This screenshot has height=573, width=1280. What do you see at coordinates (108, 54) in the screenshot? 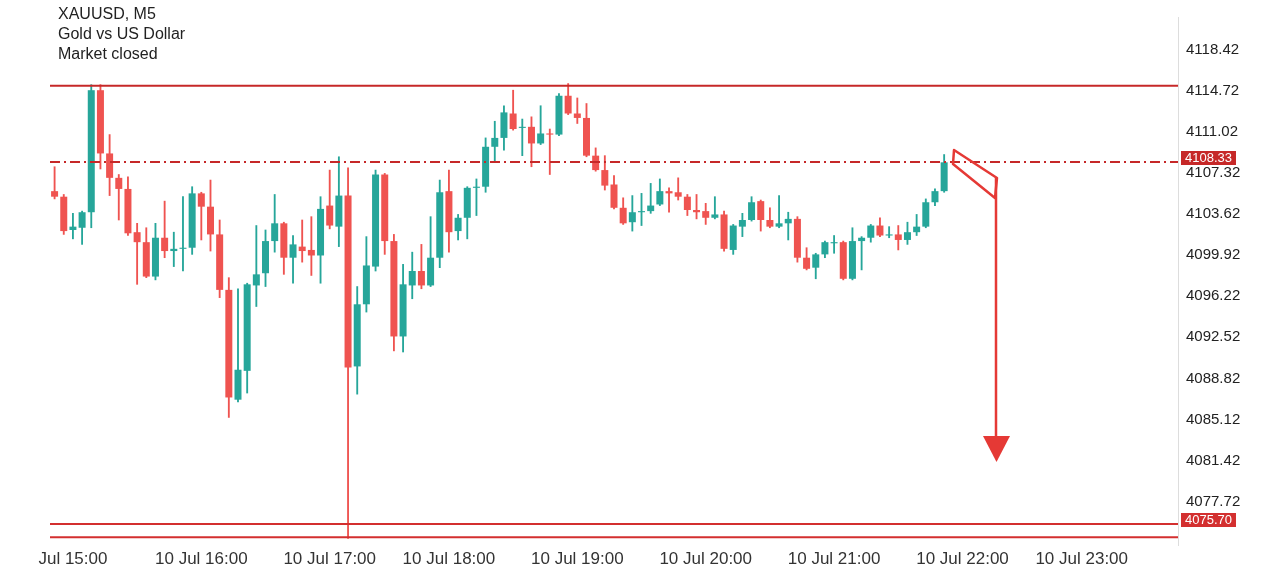
I see `annotation: Market closed` at bounding box center [108, 54].